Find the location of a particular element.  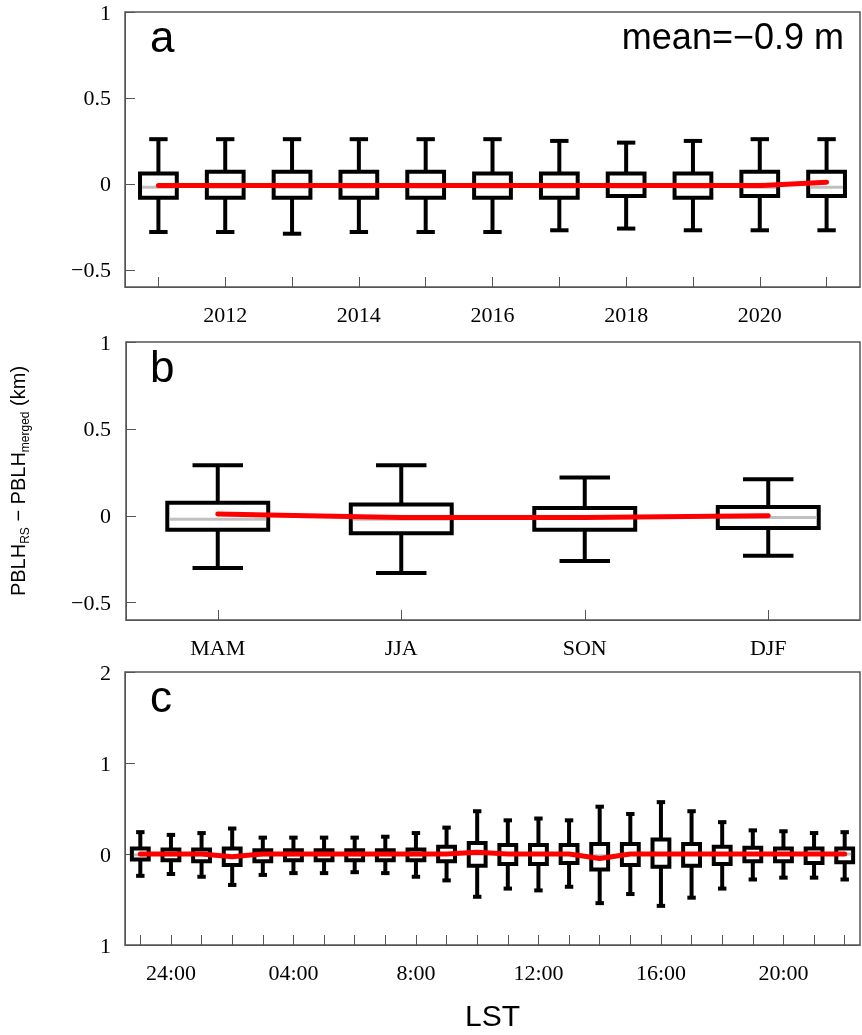

x-tick-label: 12:00 is located at coordinates (538, 972).